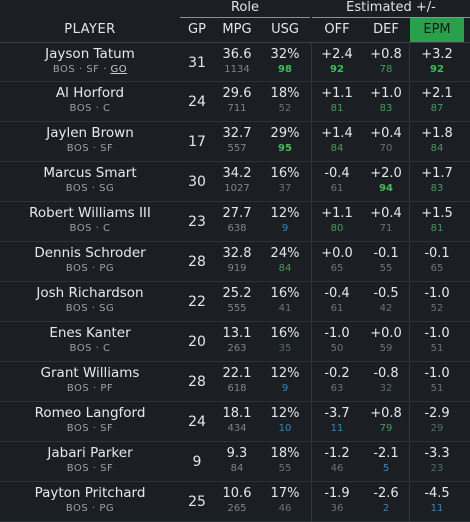 The height and width of the screenshot is (522, 470). What do you see at coordinates (237, 29) in the screenshot?
I see `col-header-mpg: MPG` at bounding box center [237, 29].